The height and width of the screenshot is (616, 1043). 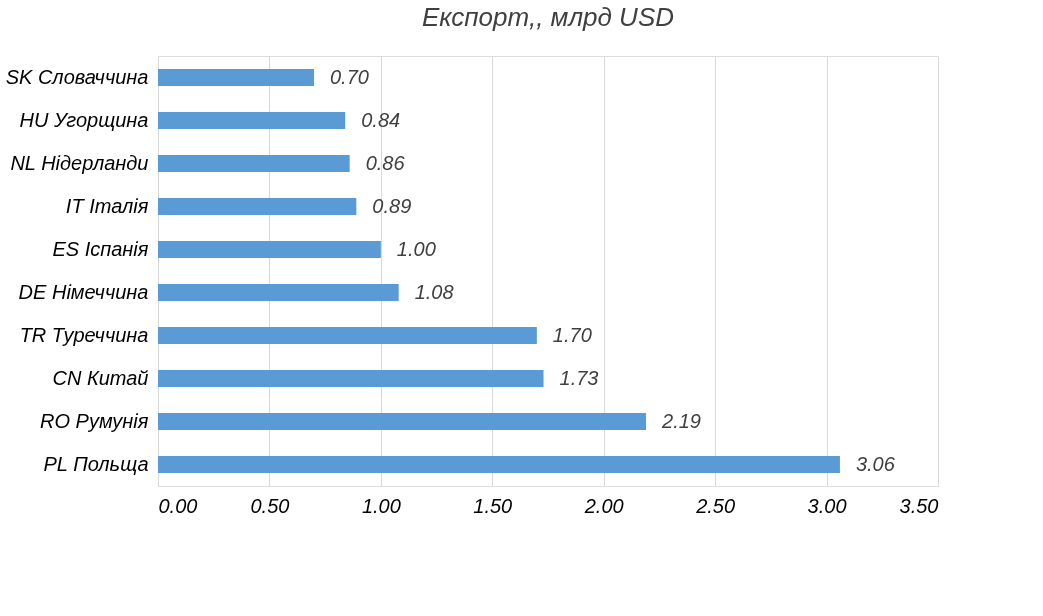 I want to click on x-tick-label: 1.50, so click(x=493, y=505).